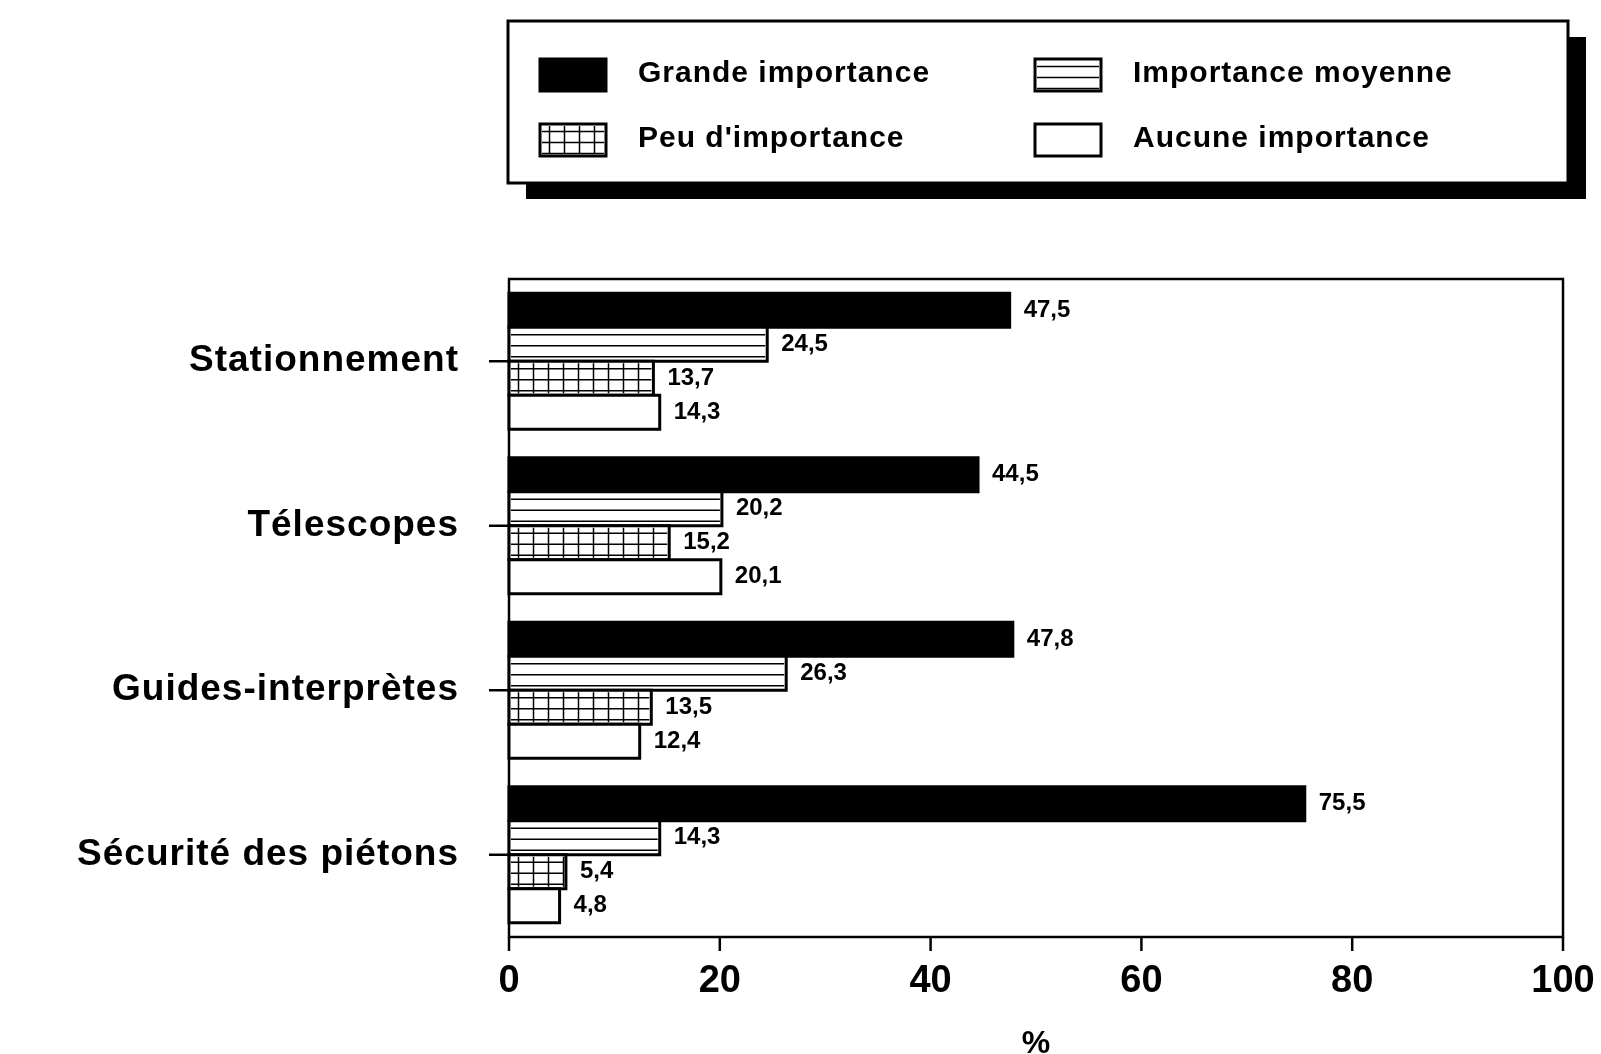  Describe the element at coordinates (1036, 1039) in the screenshot. I see `x-axis-title: %` at that location.